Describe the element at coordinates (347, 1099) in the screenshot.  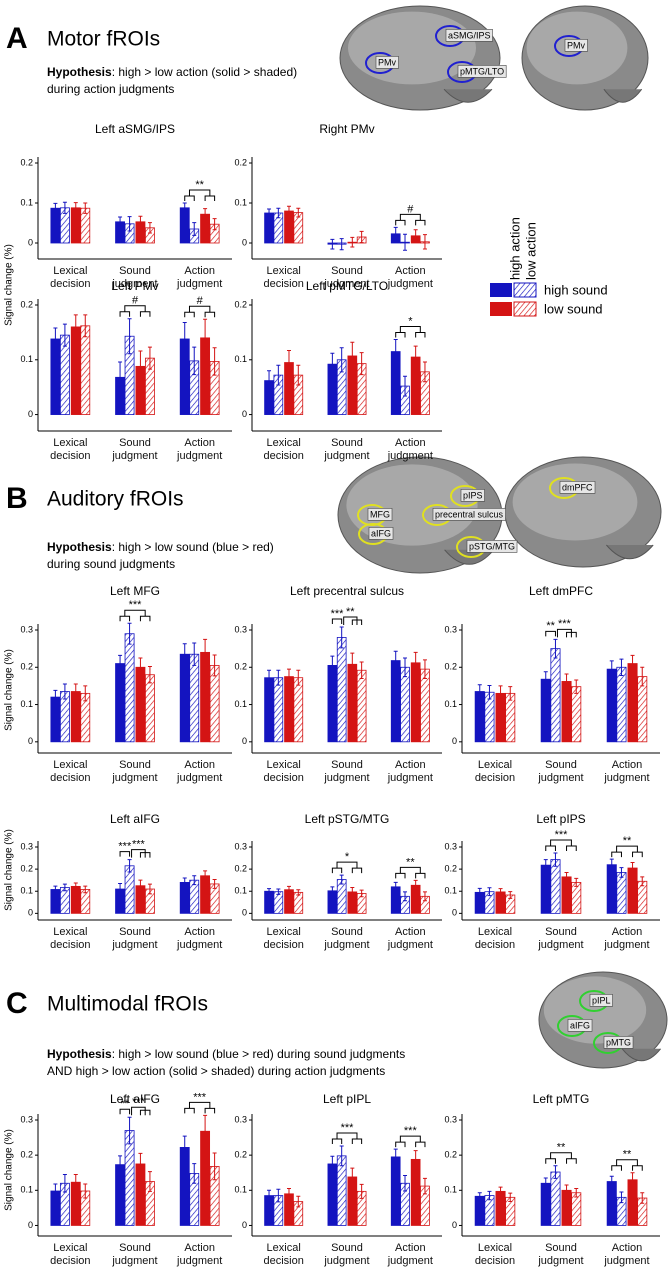
I see `chart-title: Left pIPL` at that location.